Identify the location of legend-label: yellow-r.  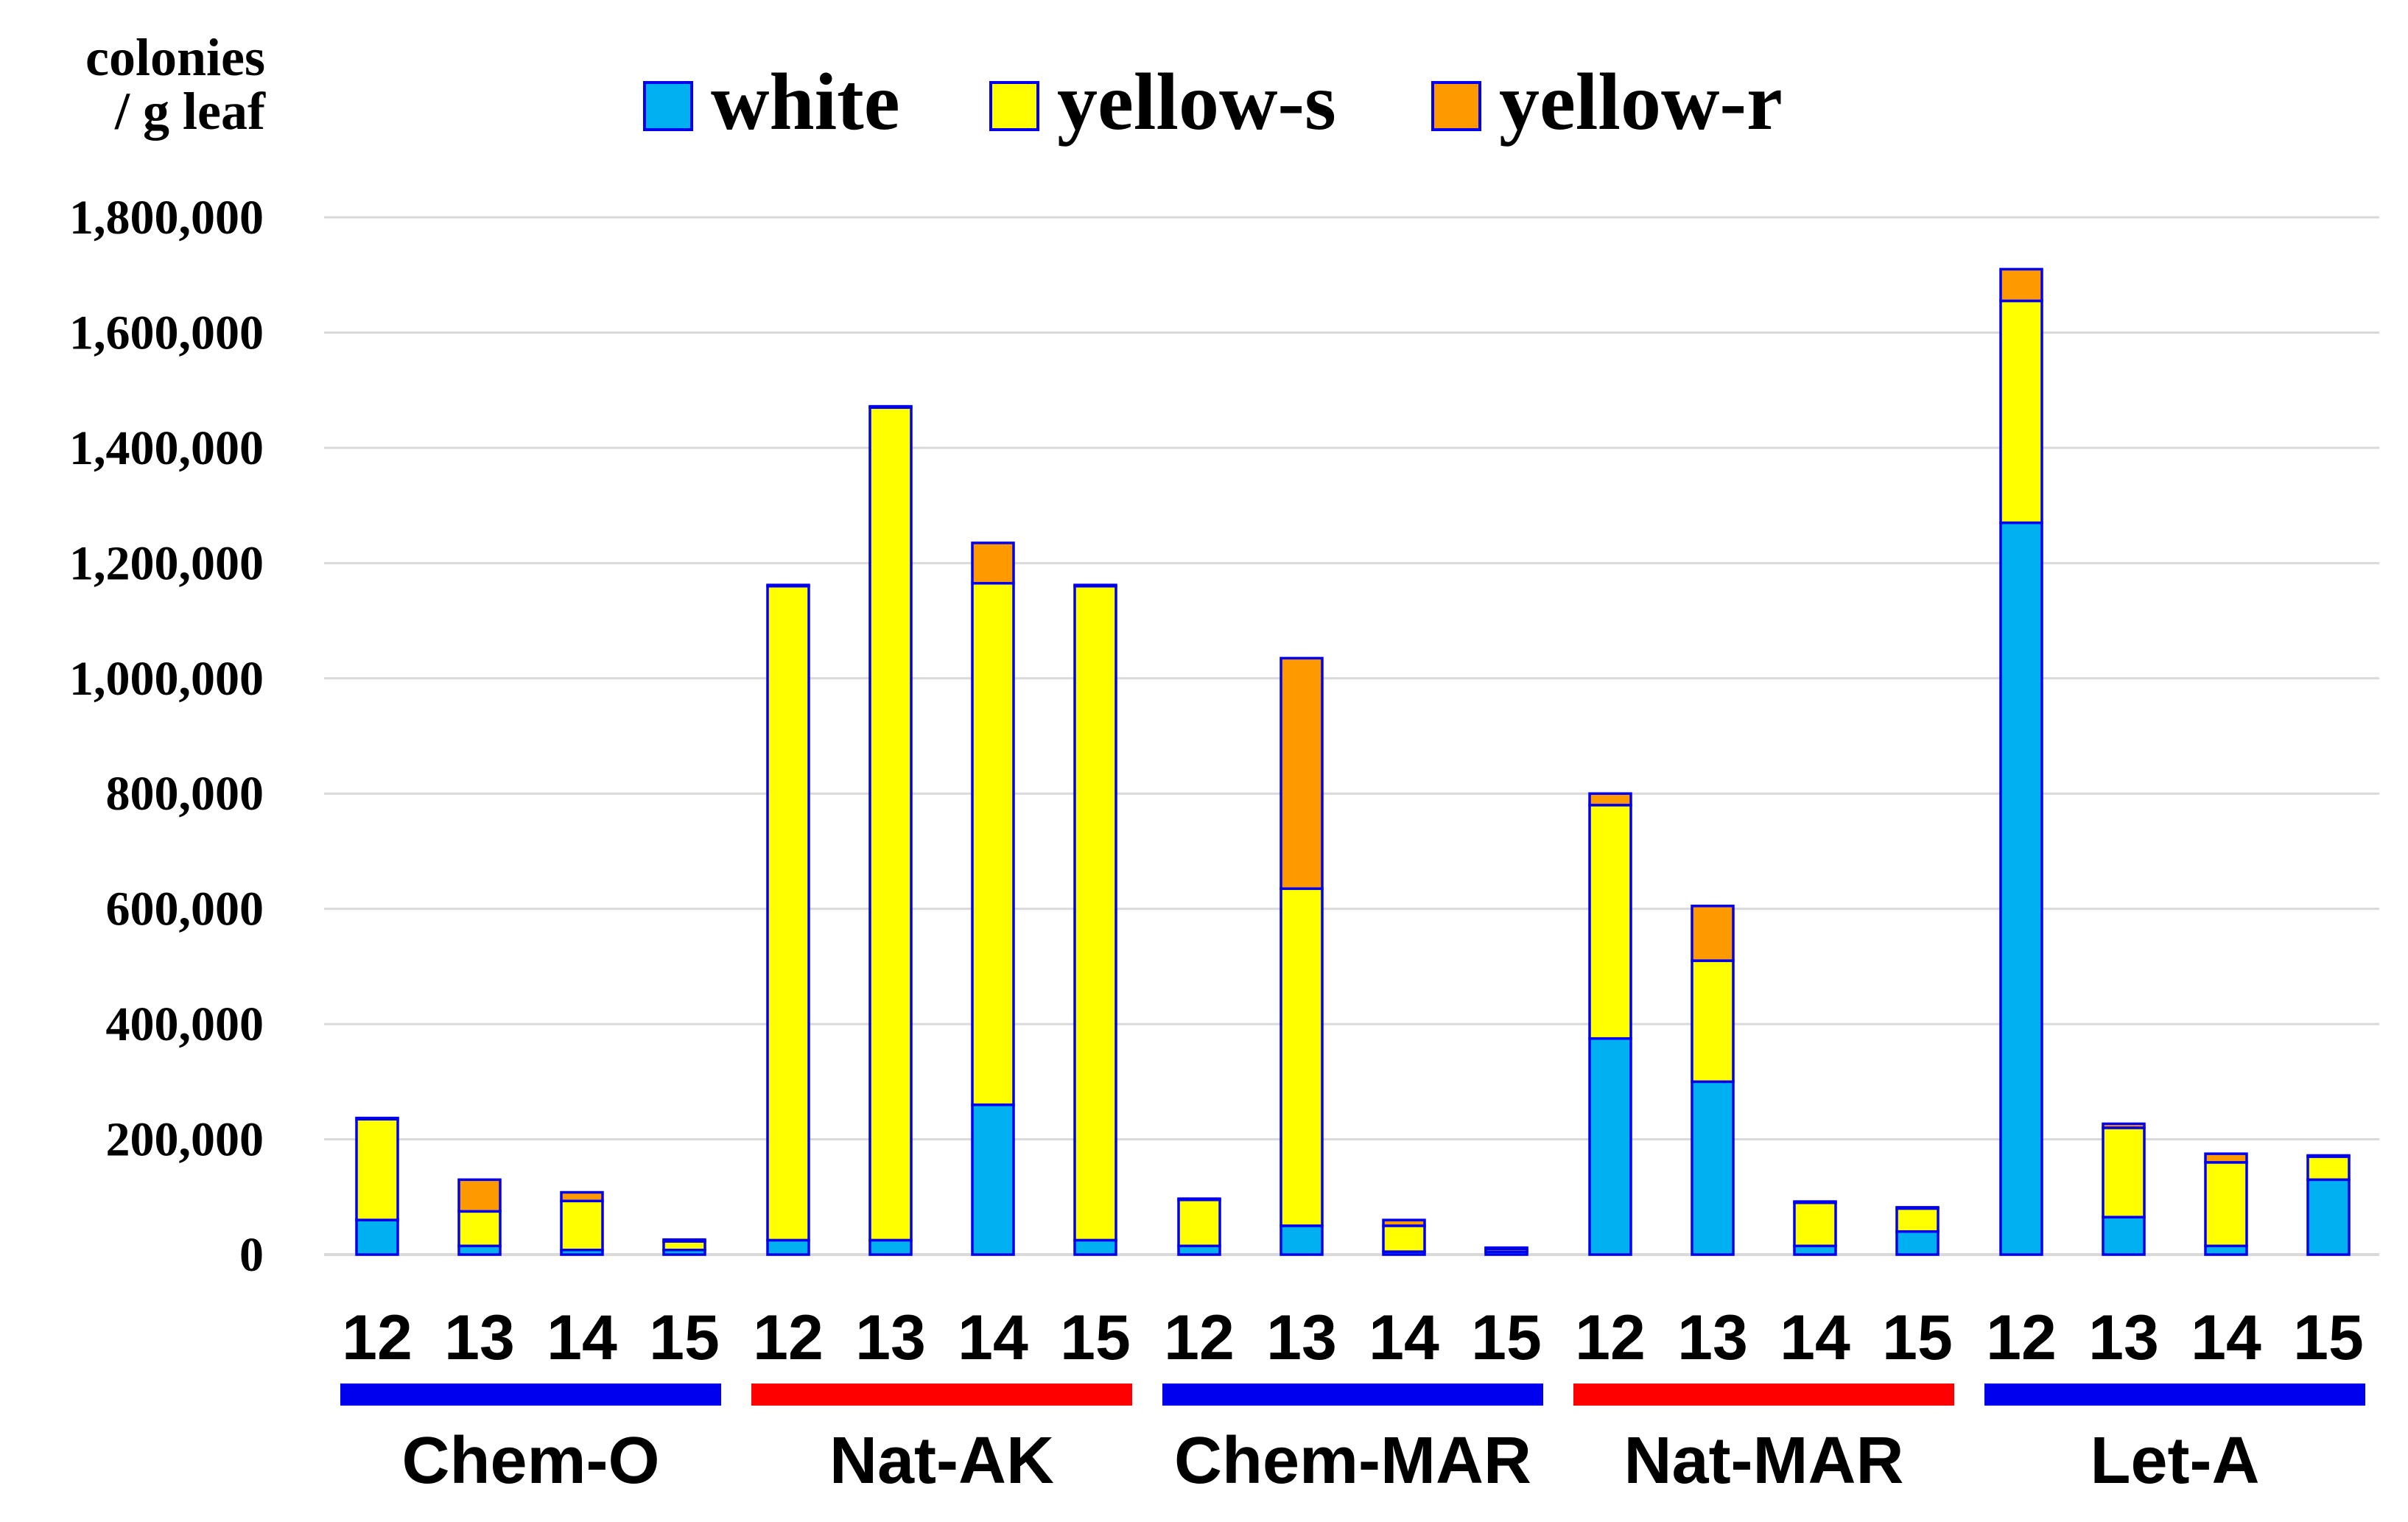
(1641, 102).